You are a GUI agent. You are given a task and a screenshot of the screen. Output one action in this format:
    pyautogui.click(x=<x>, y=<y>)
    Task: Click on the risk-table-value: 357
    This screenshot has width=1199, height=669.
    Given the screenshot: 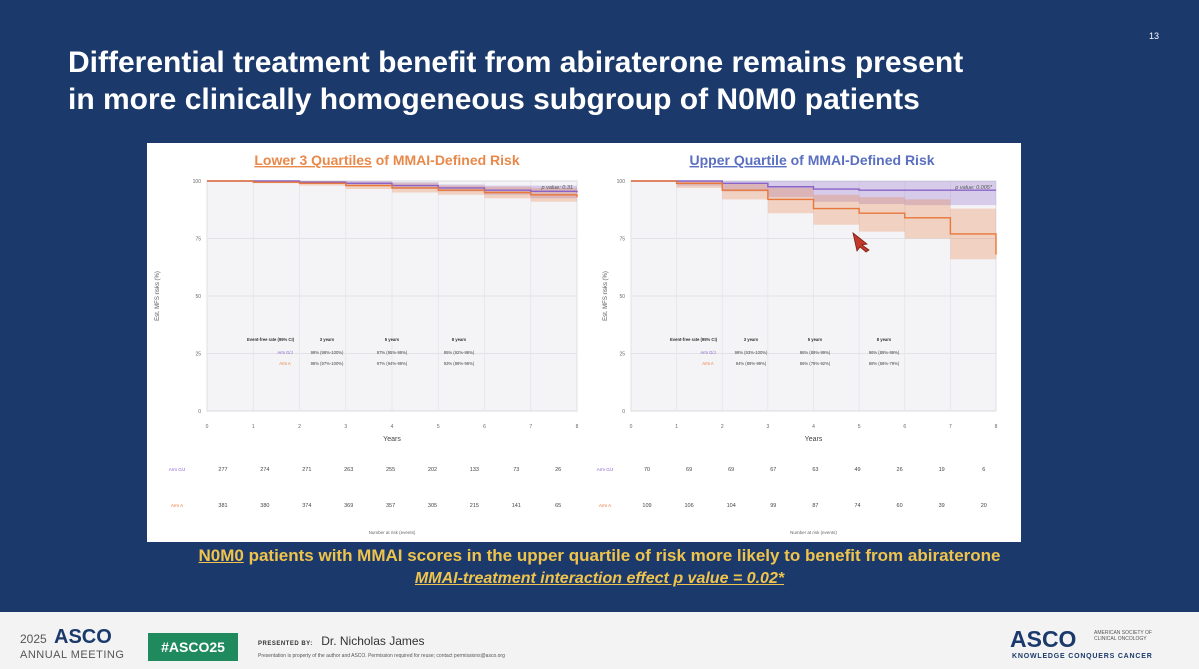 What is the action you would take?
    pyautogui.click(x=390, y=506)
    